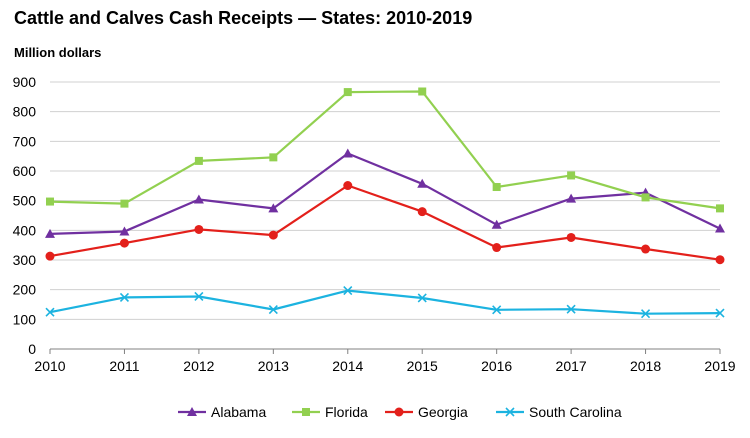  I want to click on y-tick-label: 600, so click(25, 171).